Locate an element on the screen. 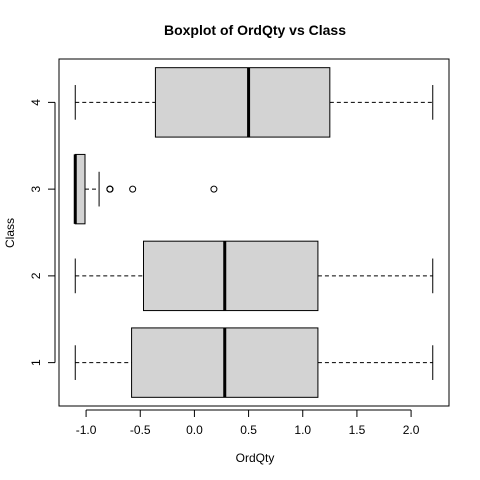 This screenshot has width=480, height=480. x-axis: -1.0 -0.5 0.0 0.5 1.0 1.5 2.0 is located at coordinates (248, 423).